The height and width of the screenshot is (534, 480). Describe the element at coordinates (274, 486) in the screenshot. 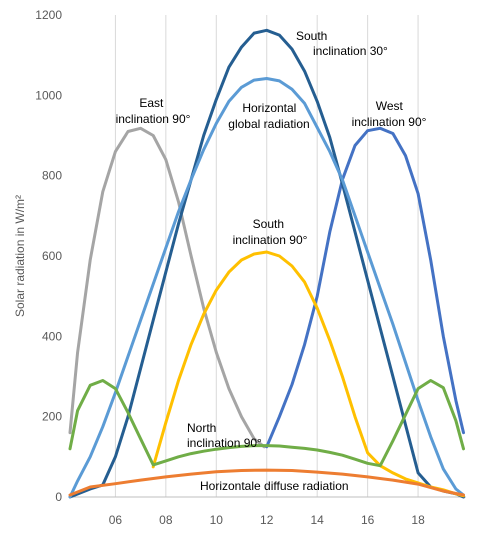

I see `annotation-horizontal-diffuse: Horizontale diffuse radiation` at that location.